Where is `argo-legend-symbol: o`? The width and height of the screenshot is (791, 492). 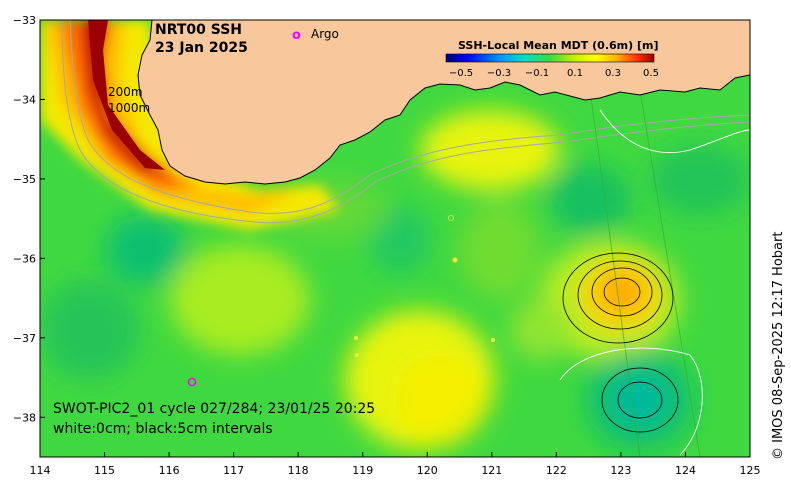
argo-legend-symbol: o is located at coordinates (296, 35).